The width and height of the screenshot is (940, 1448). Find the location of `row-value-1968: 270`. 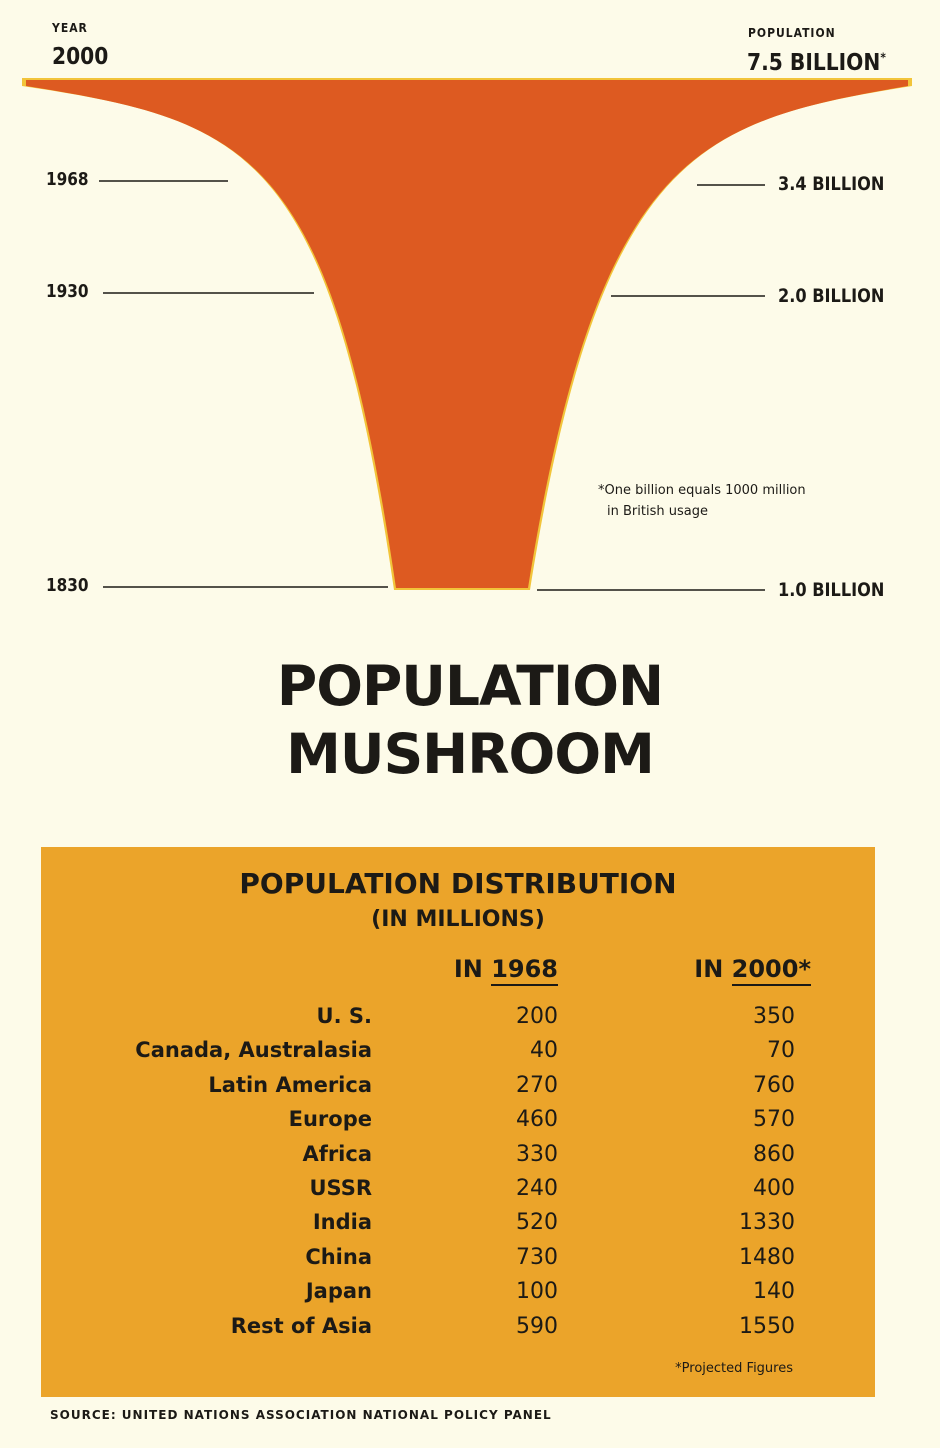

row-value-1968: 270 is located at coordinates (537, 1085).